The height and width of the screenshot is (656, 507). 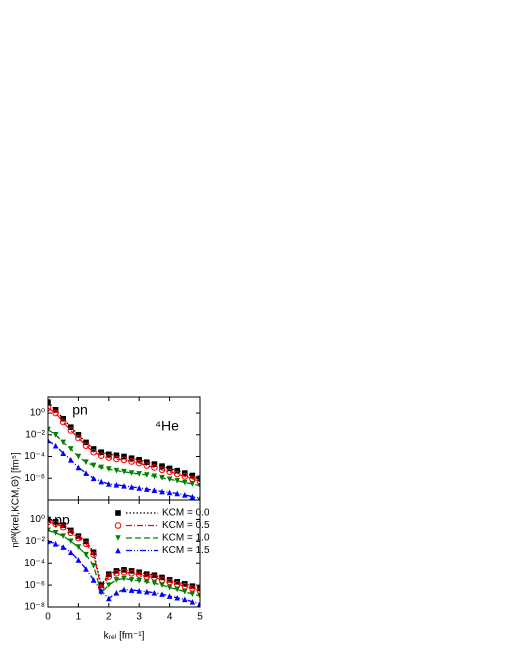 What do you see at coordinates (186, 513) in the screenshot?
I see `legend-label: KCM = 0.0` at bounding box center [186, 513].